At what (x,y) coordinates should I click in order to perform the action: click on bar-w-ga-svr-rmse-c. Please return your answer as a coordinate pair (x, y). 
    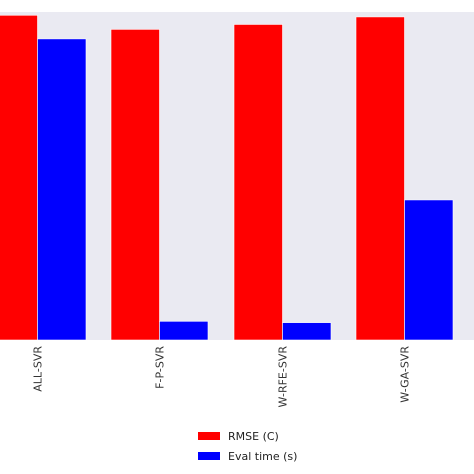
    Looking at the image, I should click on (380, 178).